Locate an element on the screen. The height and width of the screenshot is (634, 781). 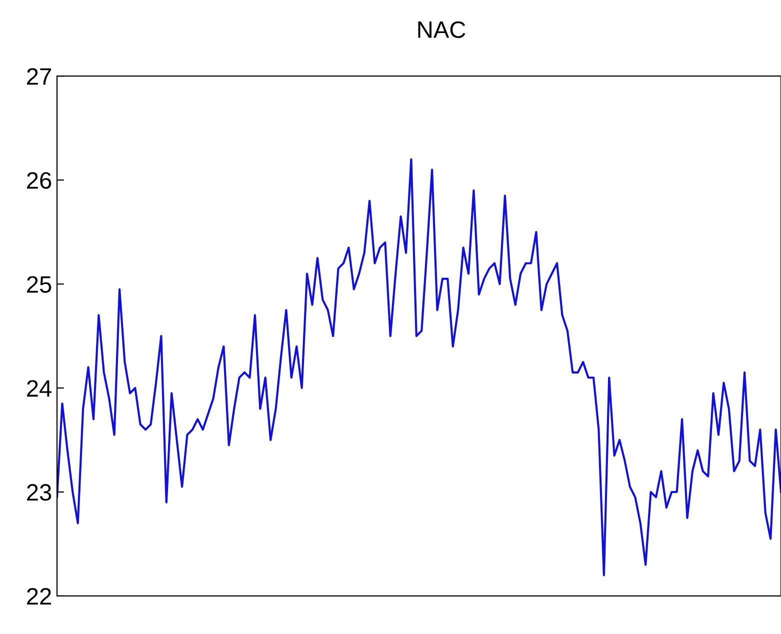
chart-title: NAC is located at coordinates (442, 29).